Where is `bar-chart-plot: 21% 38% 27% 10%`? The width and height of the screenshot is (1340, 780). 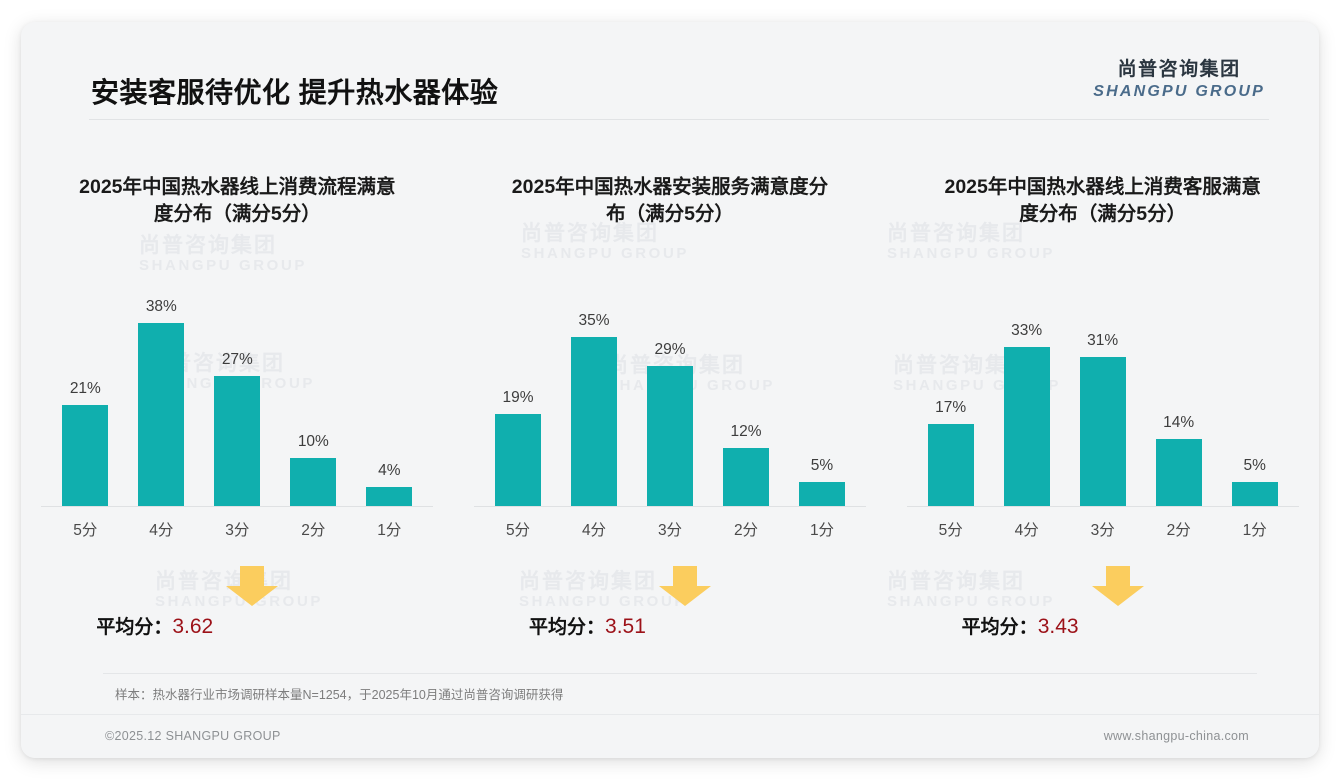 bar-chart-plot: 21% 38% 27% 10% is located at coordinates (237, 400).